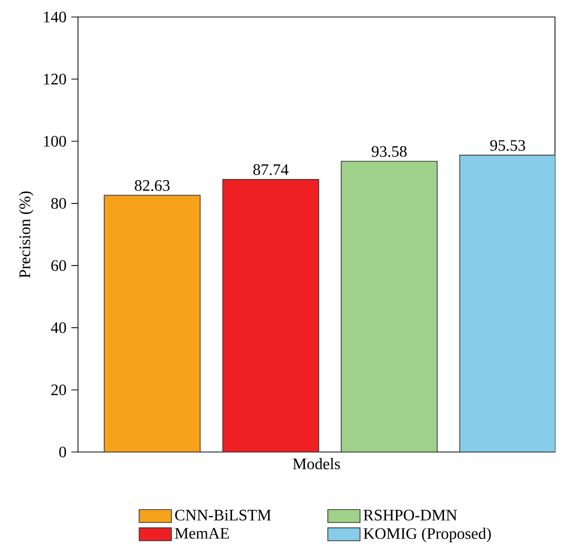  What do you see at coordinates (316, 464) in the screenshot?
I see `x-axis-title: Models` at bounding box center [316, 464].